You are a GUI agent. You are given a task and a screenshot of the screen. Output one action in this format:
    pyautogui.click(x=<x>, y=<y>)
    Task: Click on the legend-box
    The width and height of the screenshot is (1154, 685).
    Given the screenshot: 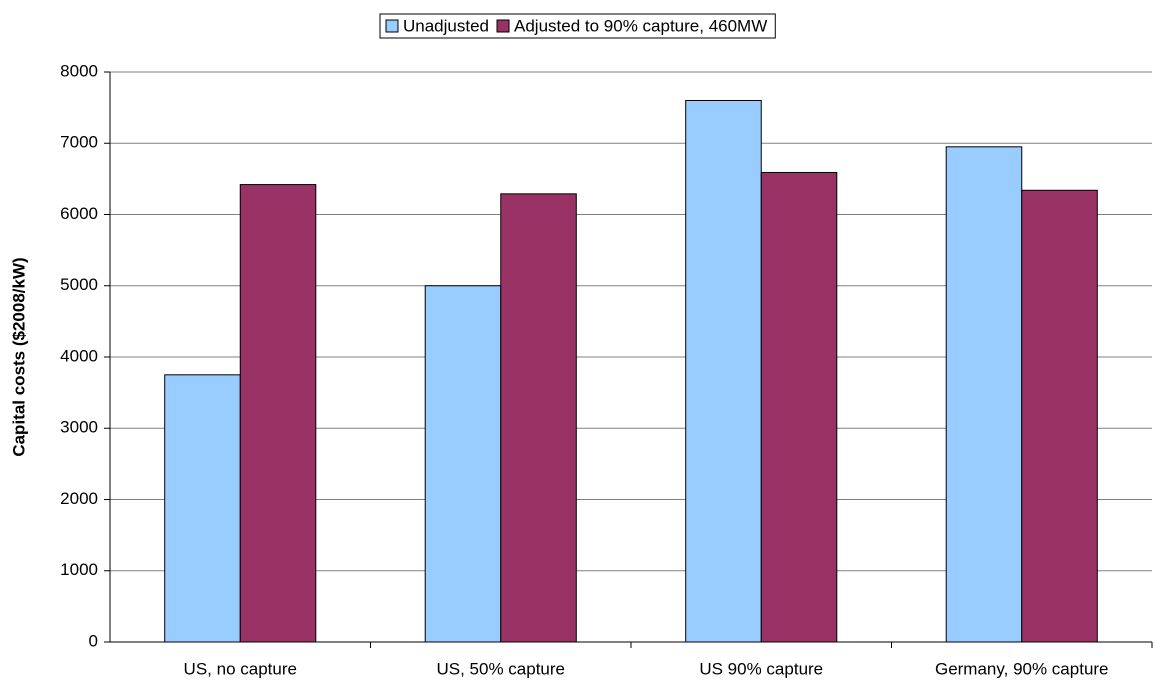 What is the action you would take?
    pyautogui.click(x=577, y=26)
    